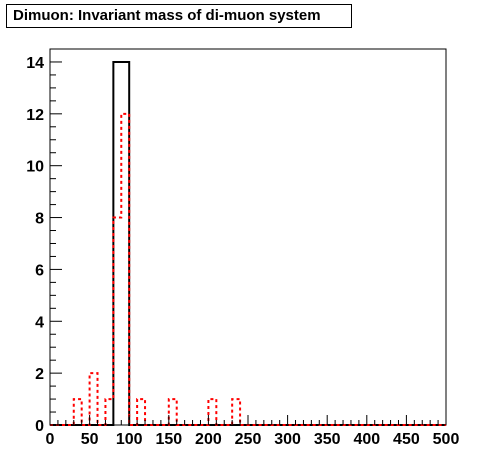 The image size is (496, 472). What do you see at coordinates (129, 439) in the screenshot?
I see `x-tick-label: 100` at bounding box center [129, 439].